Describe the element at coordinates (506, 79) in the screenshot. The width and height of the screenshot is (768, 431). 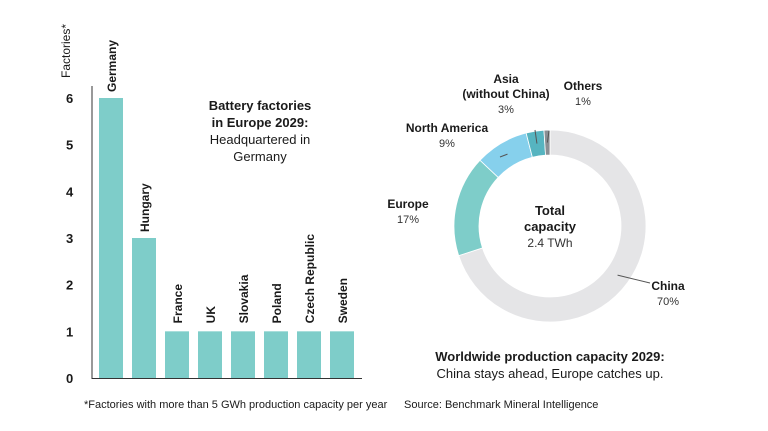
I see `slice-name-label: Asia` at that location.